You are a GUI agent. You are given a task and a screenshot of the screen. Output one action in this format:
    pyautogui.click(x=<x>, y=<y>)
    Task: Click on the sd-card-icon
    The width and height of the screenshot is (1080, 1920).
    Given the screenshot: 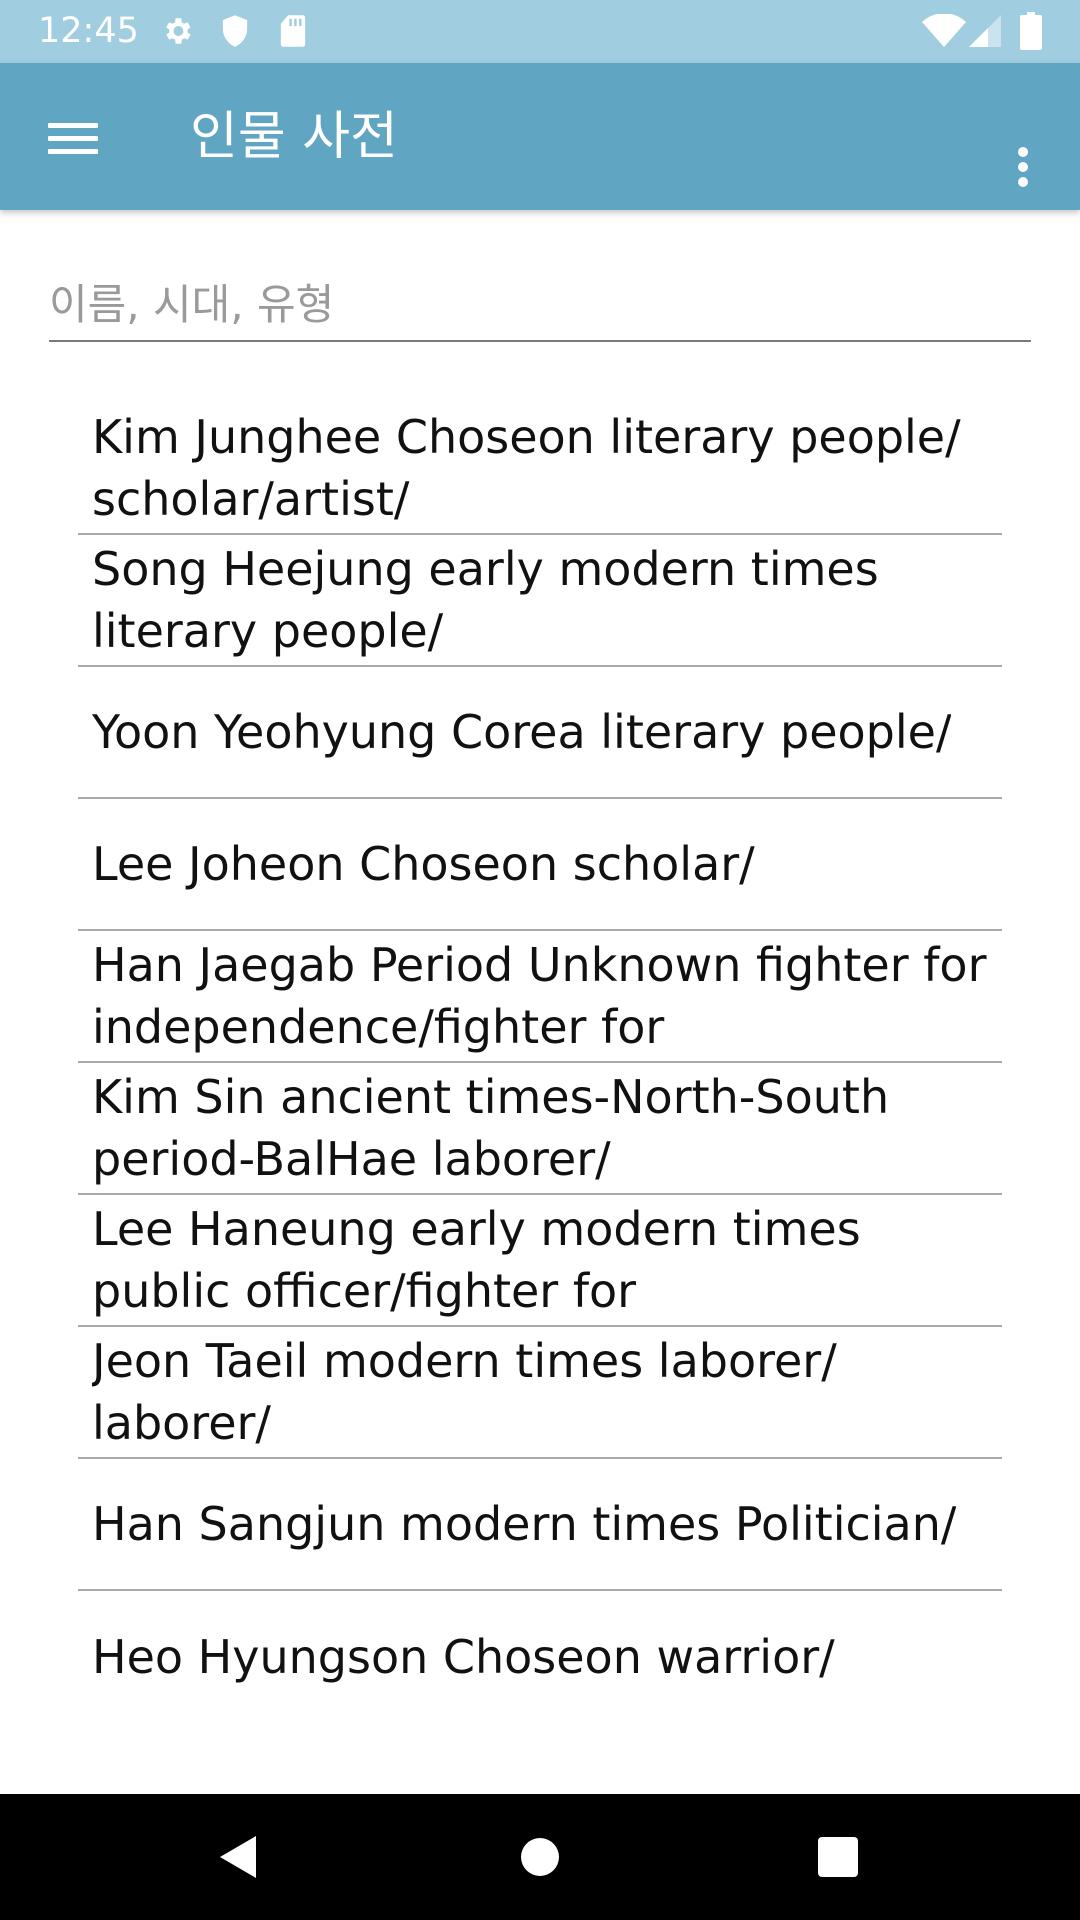 What is the action you would take?
    pyautogui.click(x=293, y=31)
    